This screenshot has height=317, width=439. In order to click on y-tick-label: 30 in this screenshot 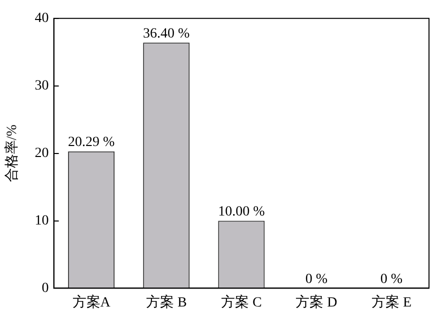, I will do `click(41, 86)`.